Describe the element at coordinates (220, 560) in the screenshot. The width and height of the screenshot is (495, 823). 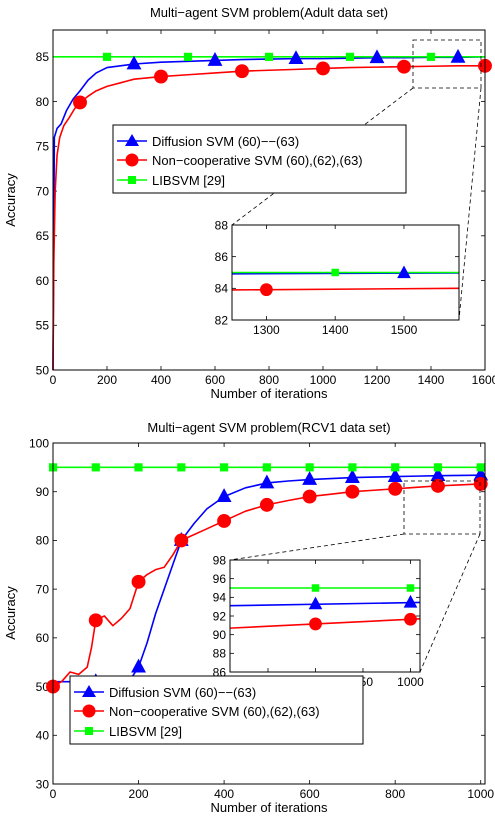
I see `y-tick-label: 98` at that location.